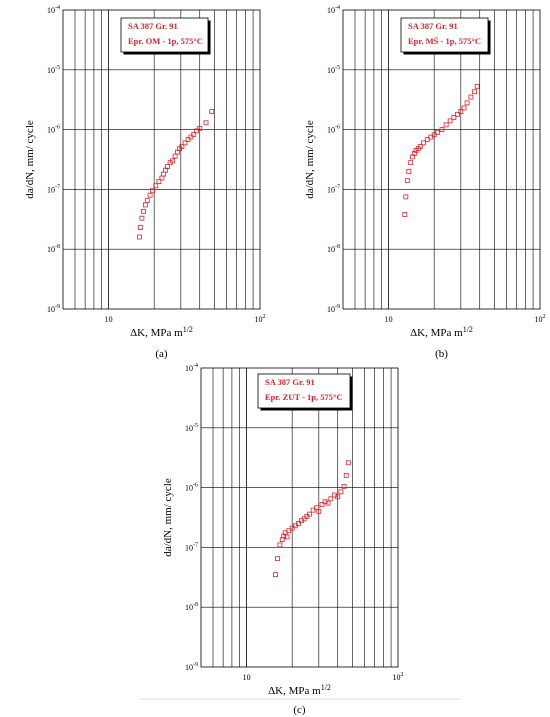  I want to click on panel-label: (a), so click(161, 354).